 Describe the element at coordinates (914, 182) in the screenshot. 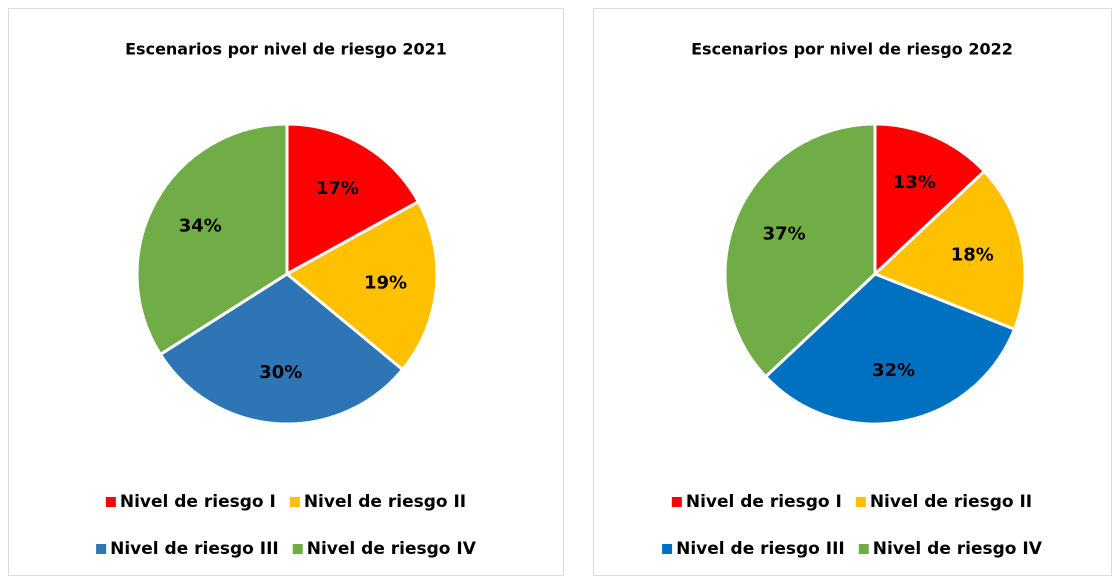

I see `data-label: 13%` at that location.